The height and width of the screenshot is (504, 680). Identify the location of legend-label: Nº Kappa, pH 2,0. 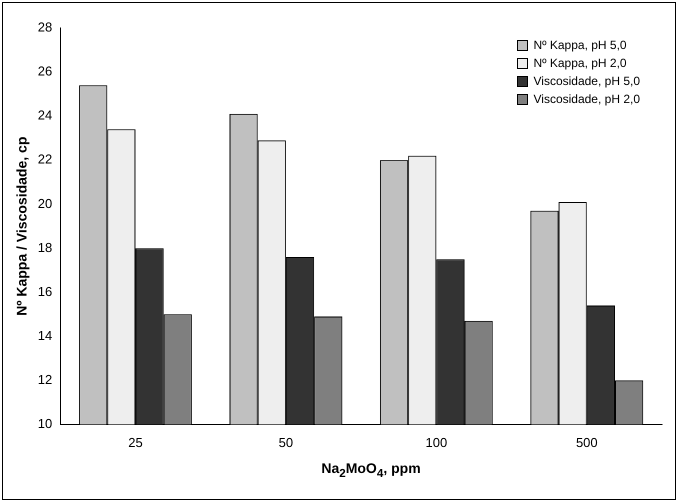
(580, 63).